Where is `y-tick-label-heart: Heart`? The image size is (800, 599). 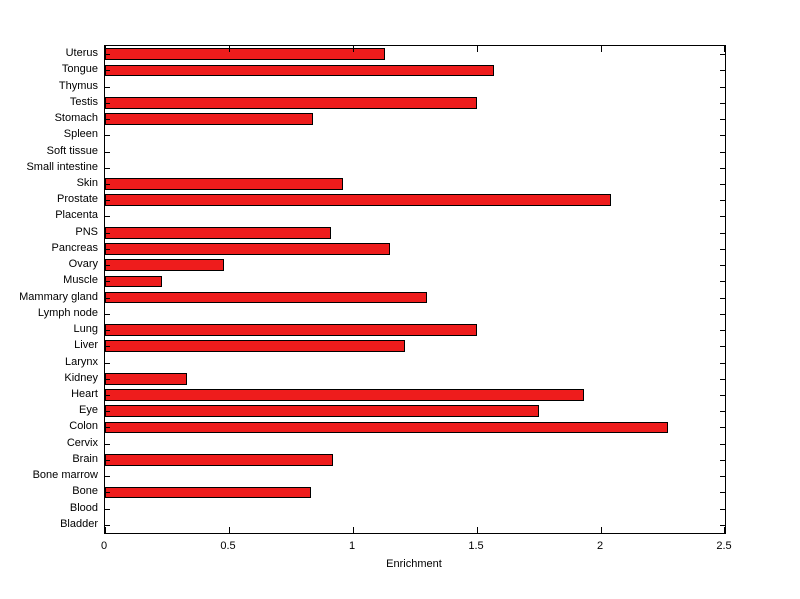 y-tick-label-heart: Heart is located at coordinates (84, 394).